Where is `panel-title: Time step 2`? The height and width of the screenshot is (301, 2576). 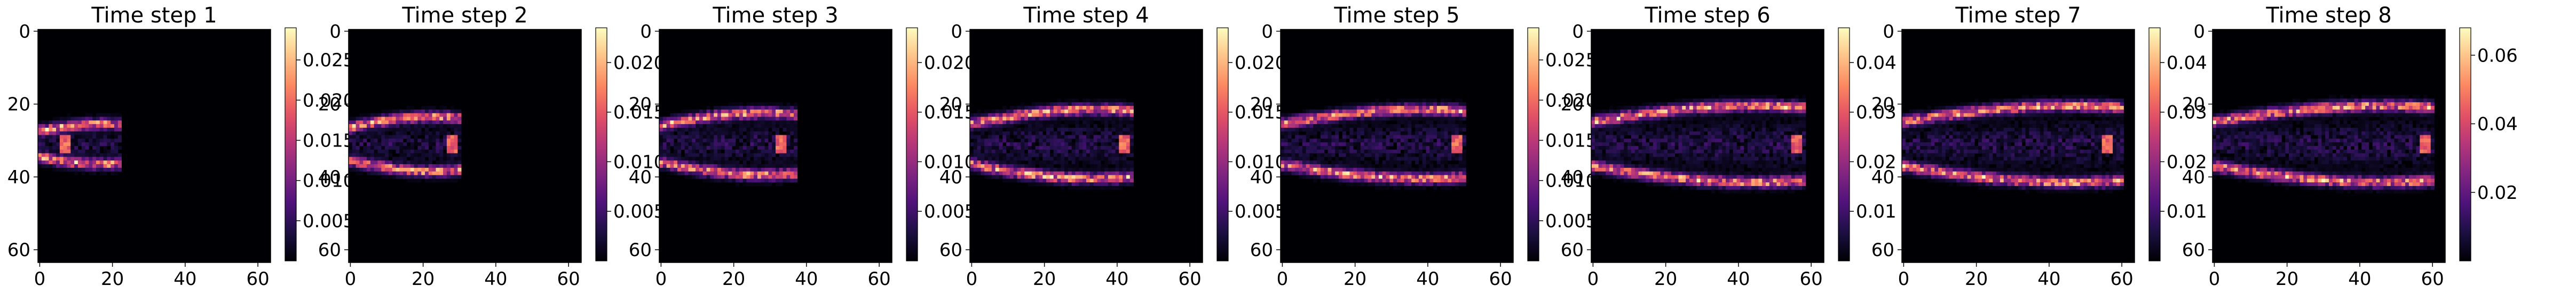 panel-title: Time step 2 is located at coordinates (464, 15).